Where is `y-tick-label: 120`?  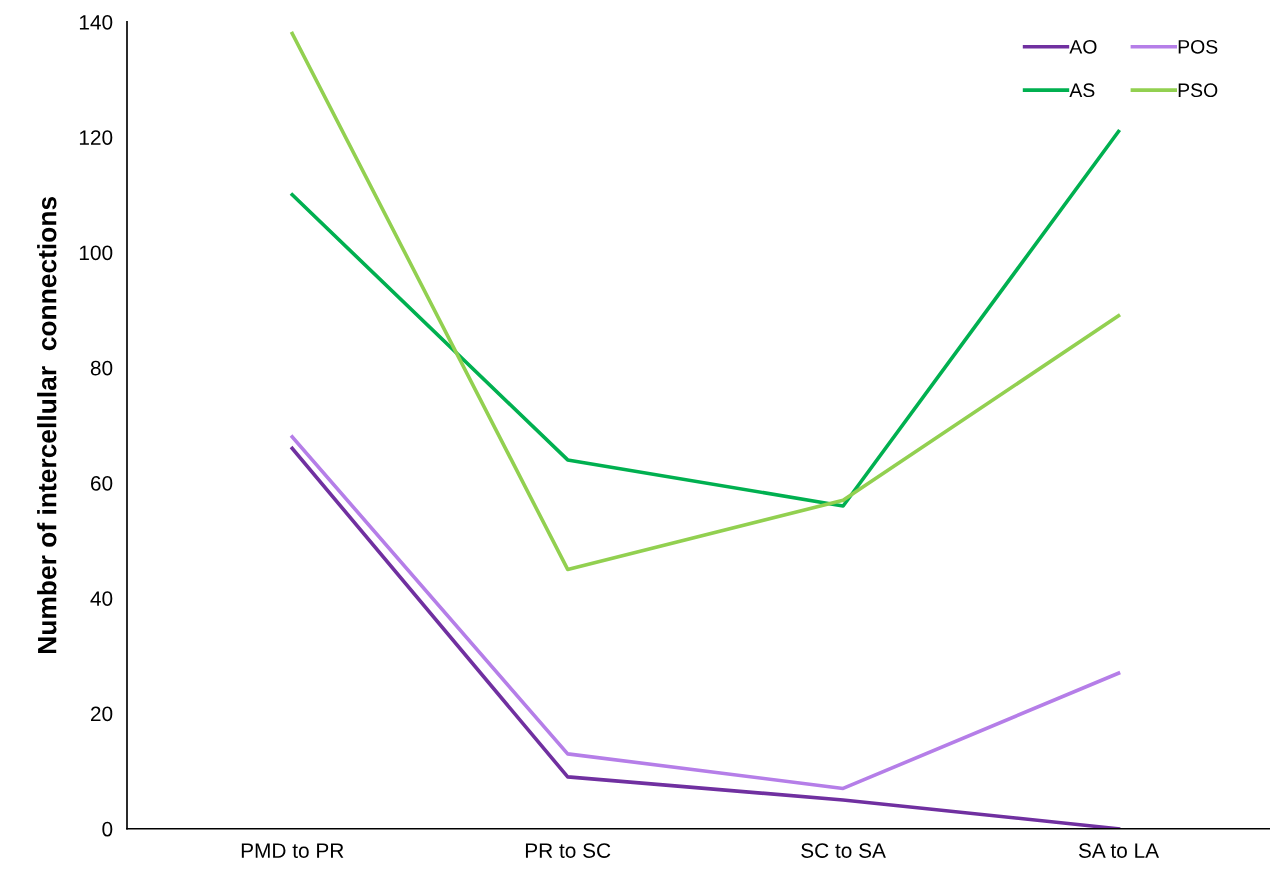
y-tick-label: 120 is located at coordinates (96, 137).